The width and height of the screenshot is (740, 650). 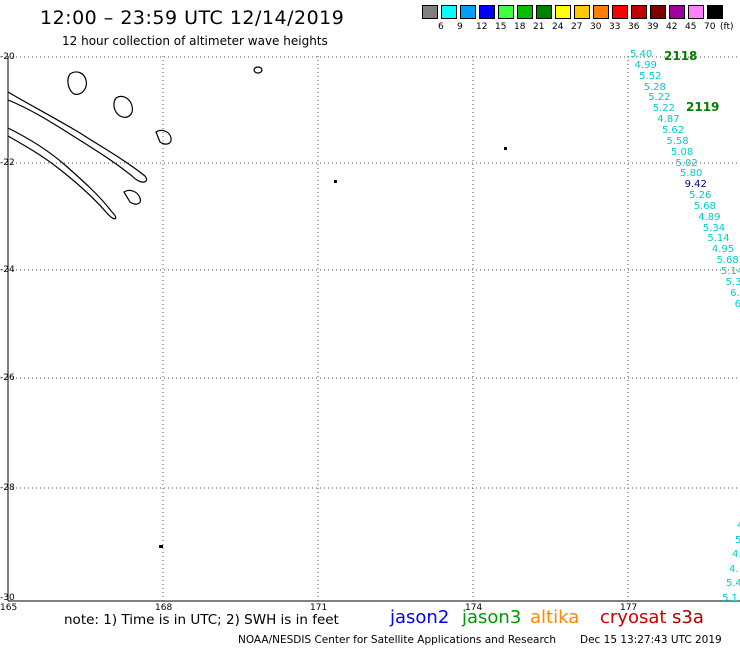 I want to click on scale-label: 15, so click(x=501, y=27).